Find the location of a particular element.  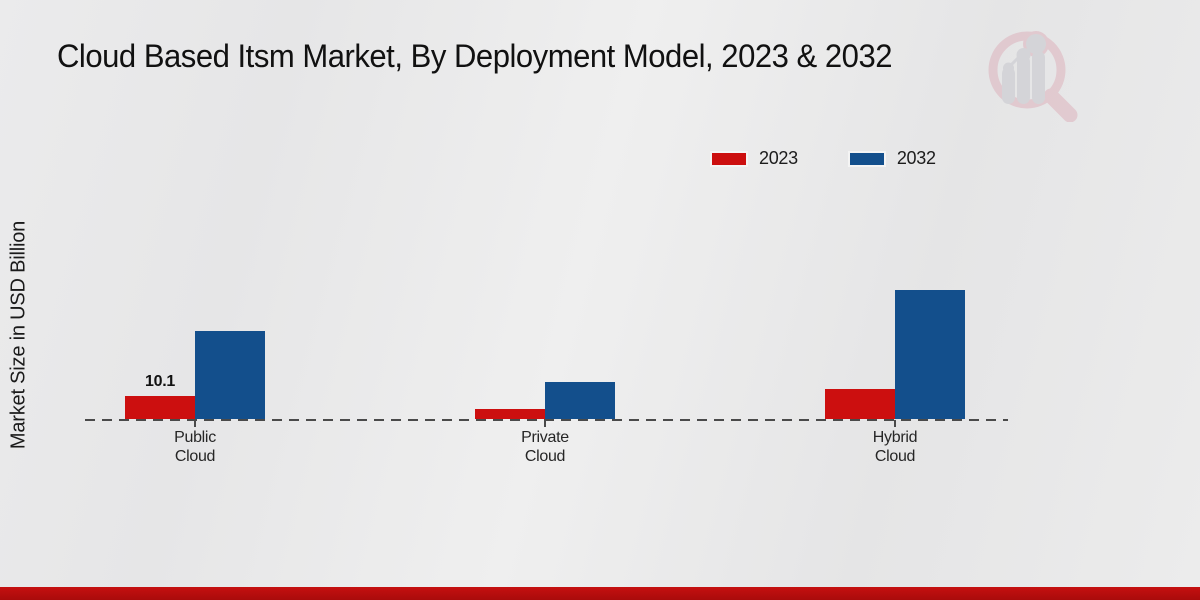

legend-item-2032: 2032 is located at coordinates (892, 158).